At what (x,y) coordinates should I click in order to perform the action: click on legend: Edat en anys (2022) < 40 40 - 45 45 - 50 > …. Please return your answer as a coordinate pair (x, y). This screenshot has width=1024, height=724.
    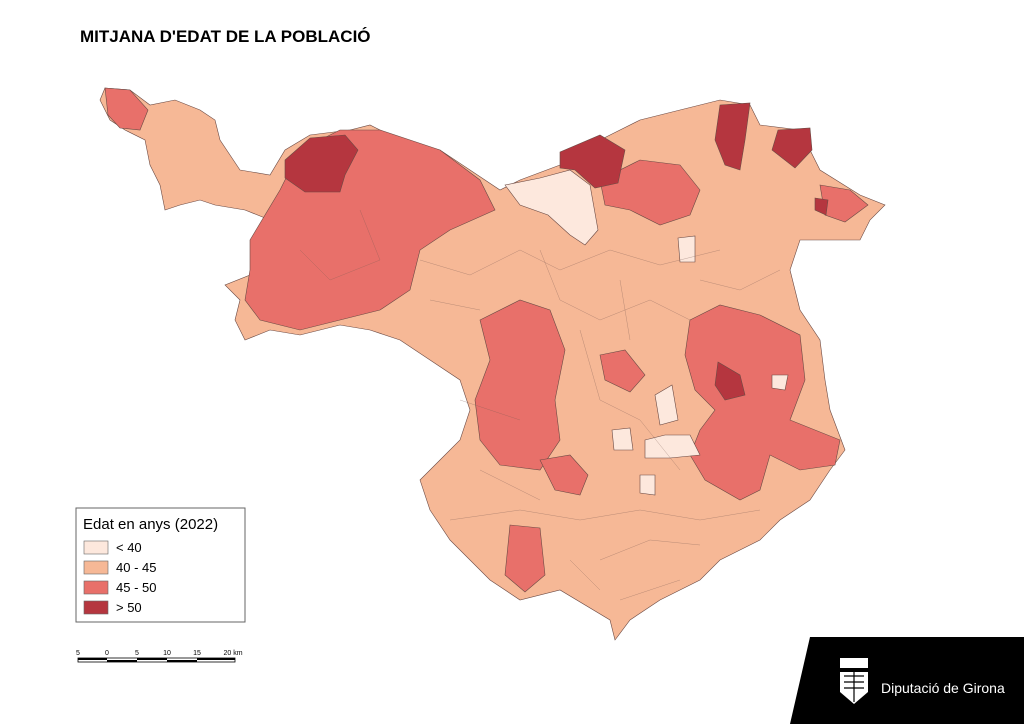
    Looking at the image, I should click on (160, 565).